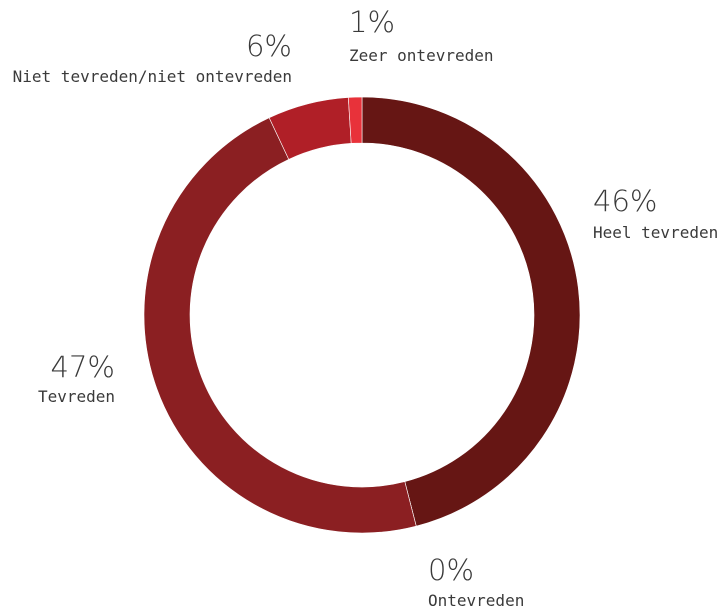  What do you see at coordinates (152, 57) in the screenshot?
I see `label-niet-tevreden-niet-ontevreden: 6% Niet tevreden/niet ontevreden` at bounding box center [152, 57].